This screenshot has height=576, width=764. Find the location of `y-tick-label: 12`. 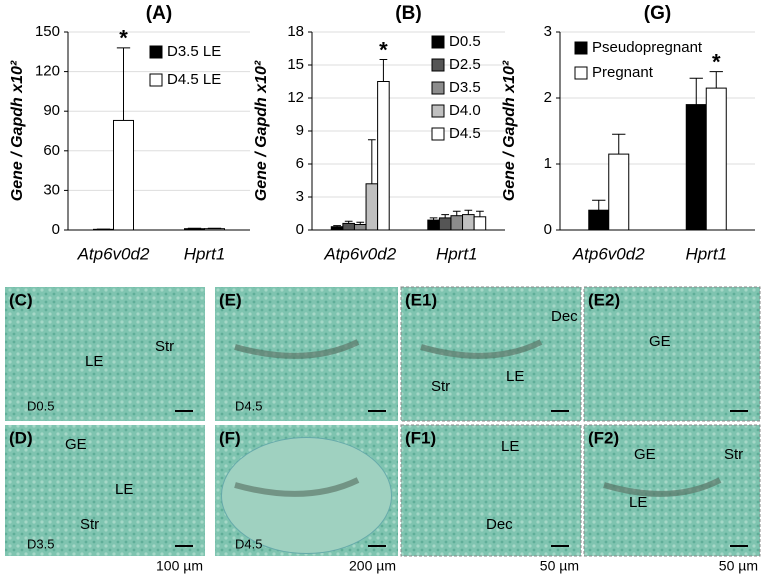

y-tick-label: 12 is located at coordinates (295, 97).